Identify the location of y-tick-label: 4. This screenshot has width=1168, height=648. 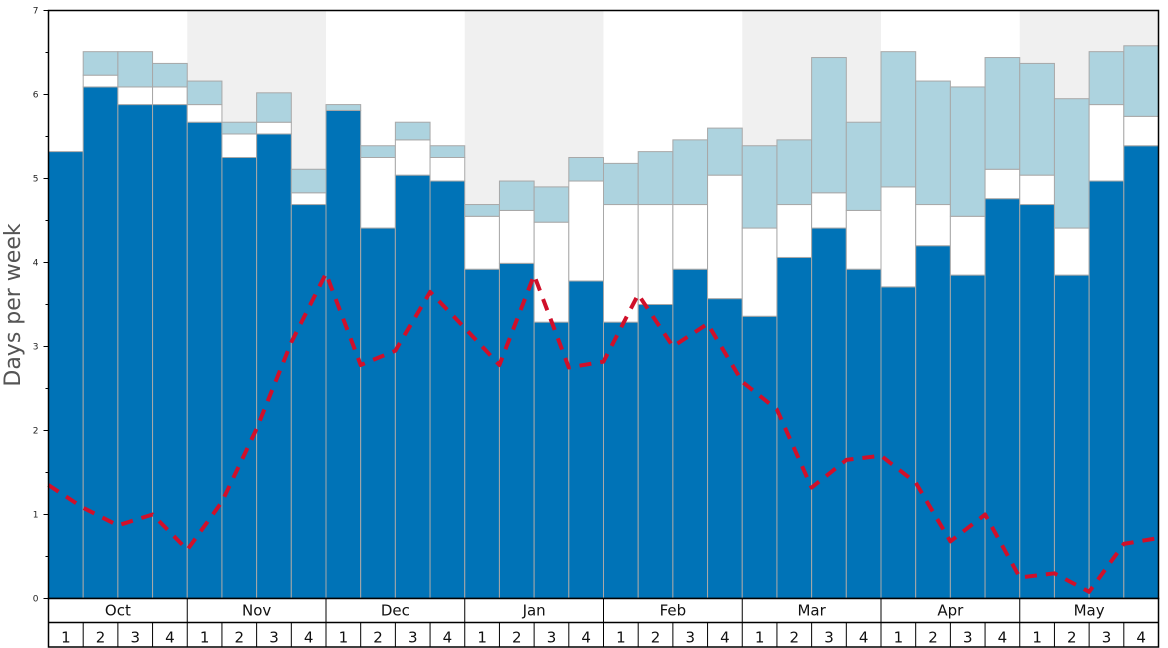
(36, 264).